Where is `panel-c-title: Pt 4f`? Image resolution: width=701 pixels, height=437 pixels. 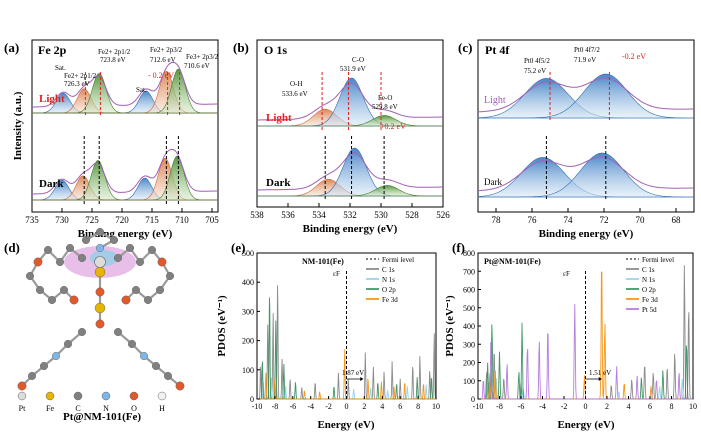 panel-c-title: Pt 4f is located at coordinates (497, 50).